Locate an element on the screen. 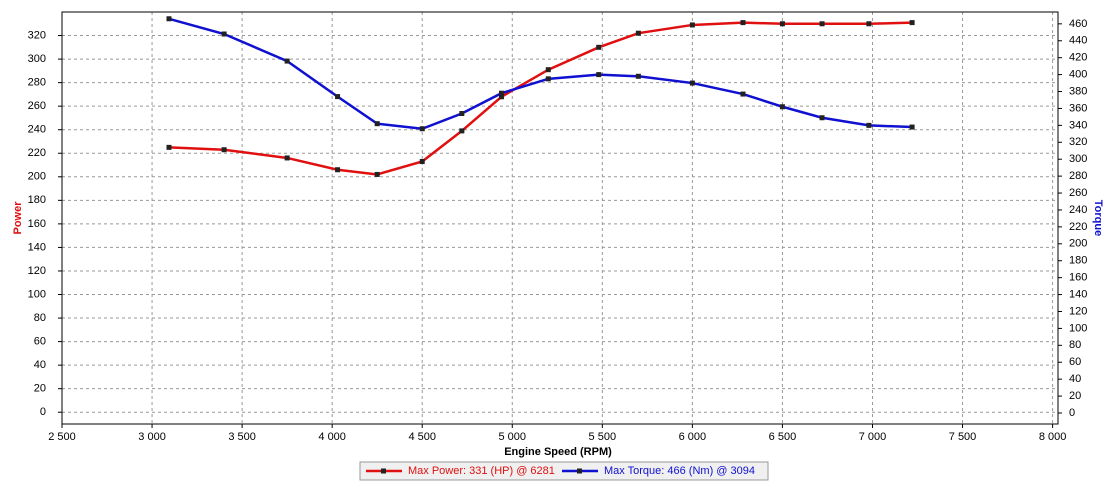  y-tick-label: 100 is located at coordinates (37, 294).